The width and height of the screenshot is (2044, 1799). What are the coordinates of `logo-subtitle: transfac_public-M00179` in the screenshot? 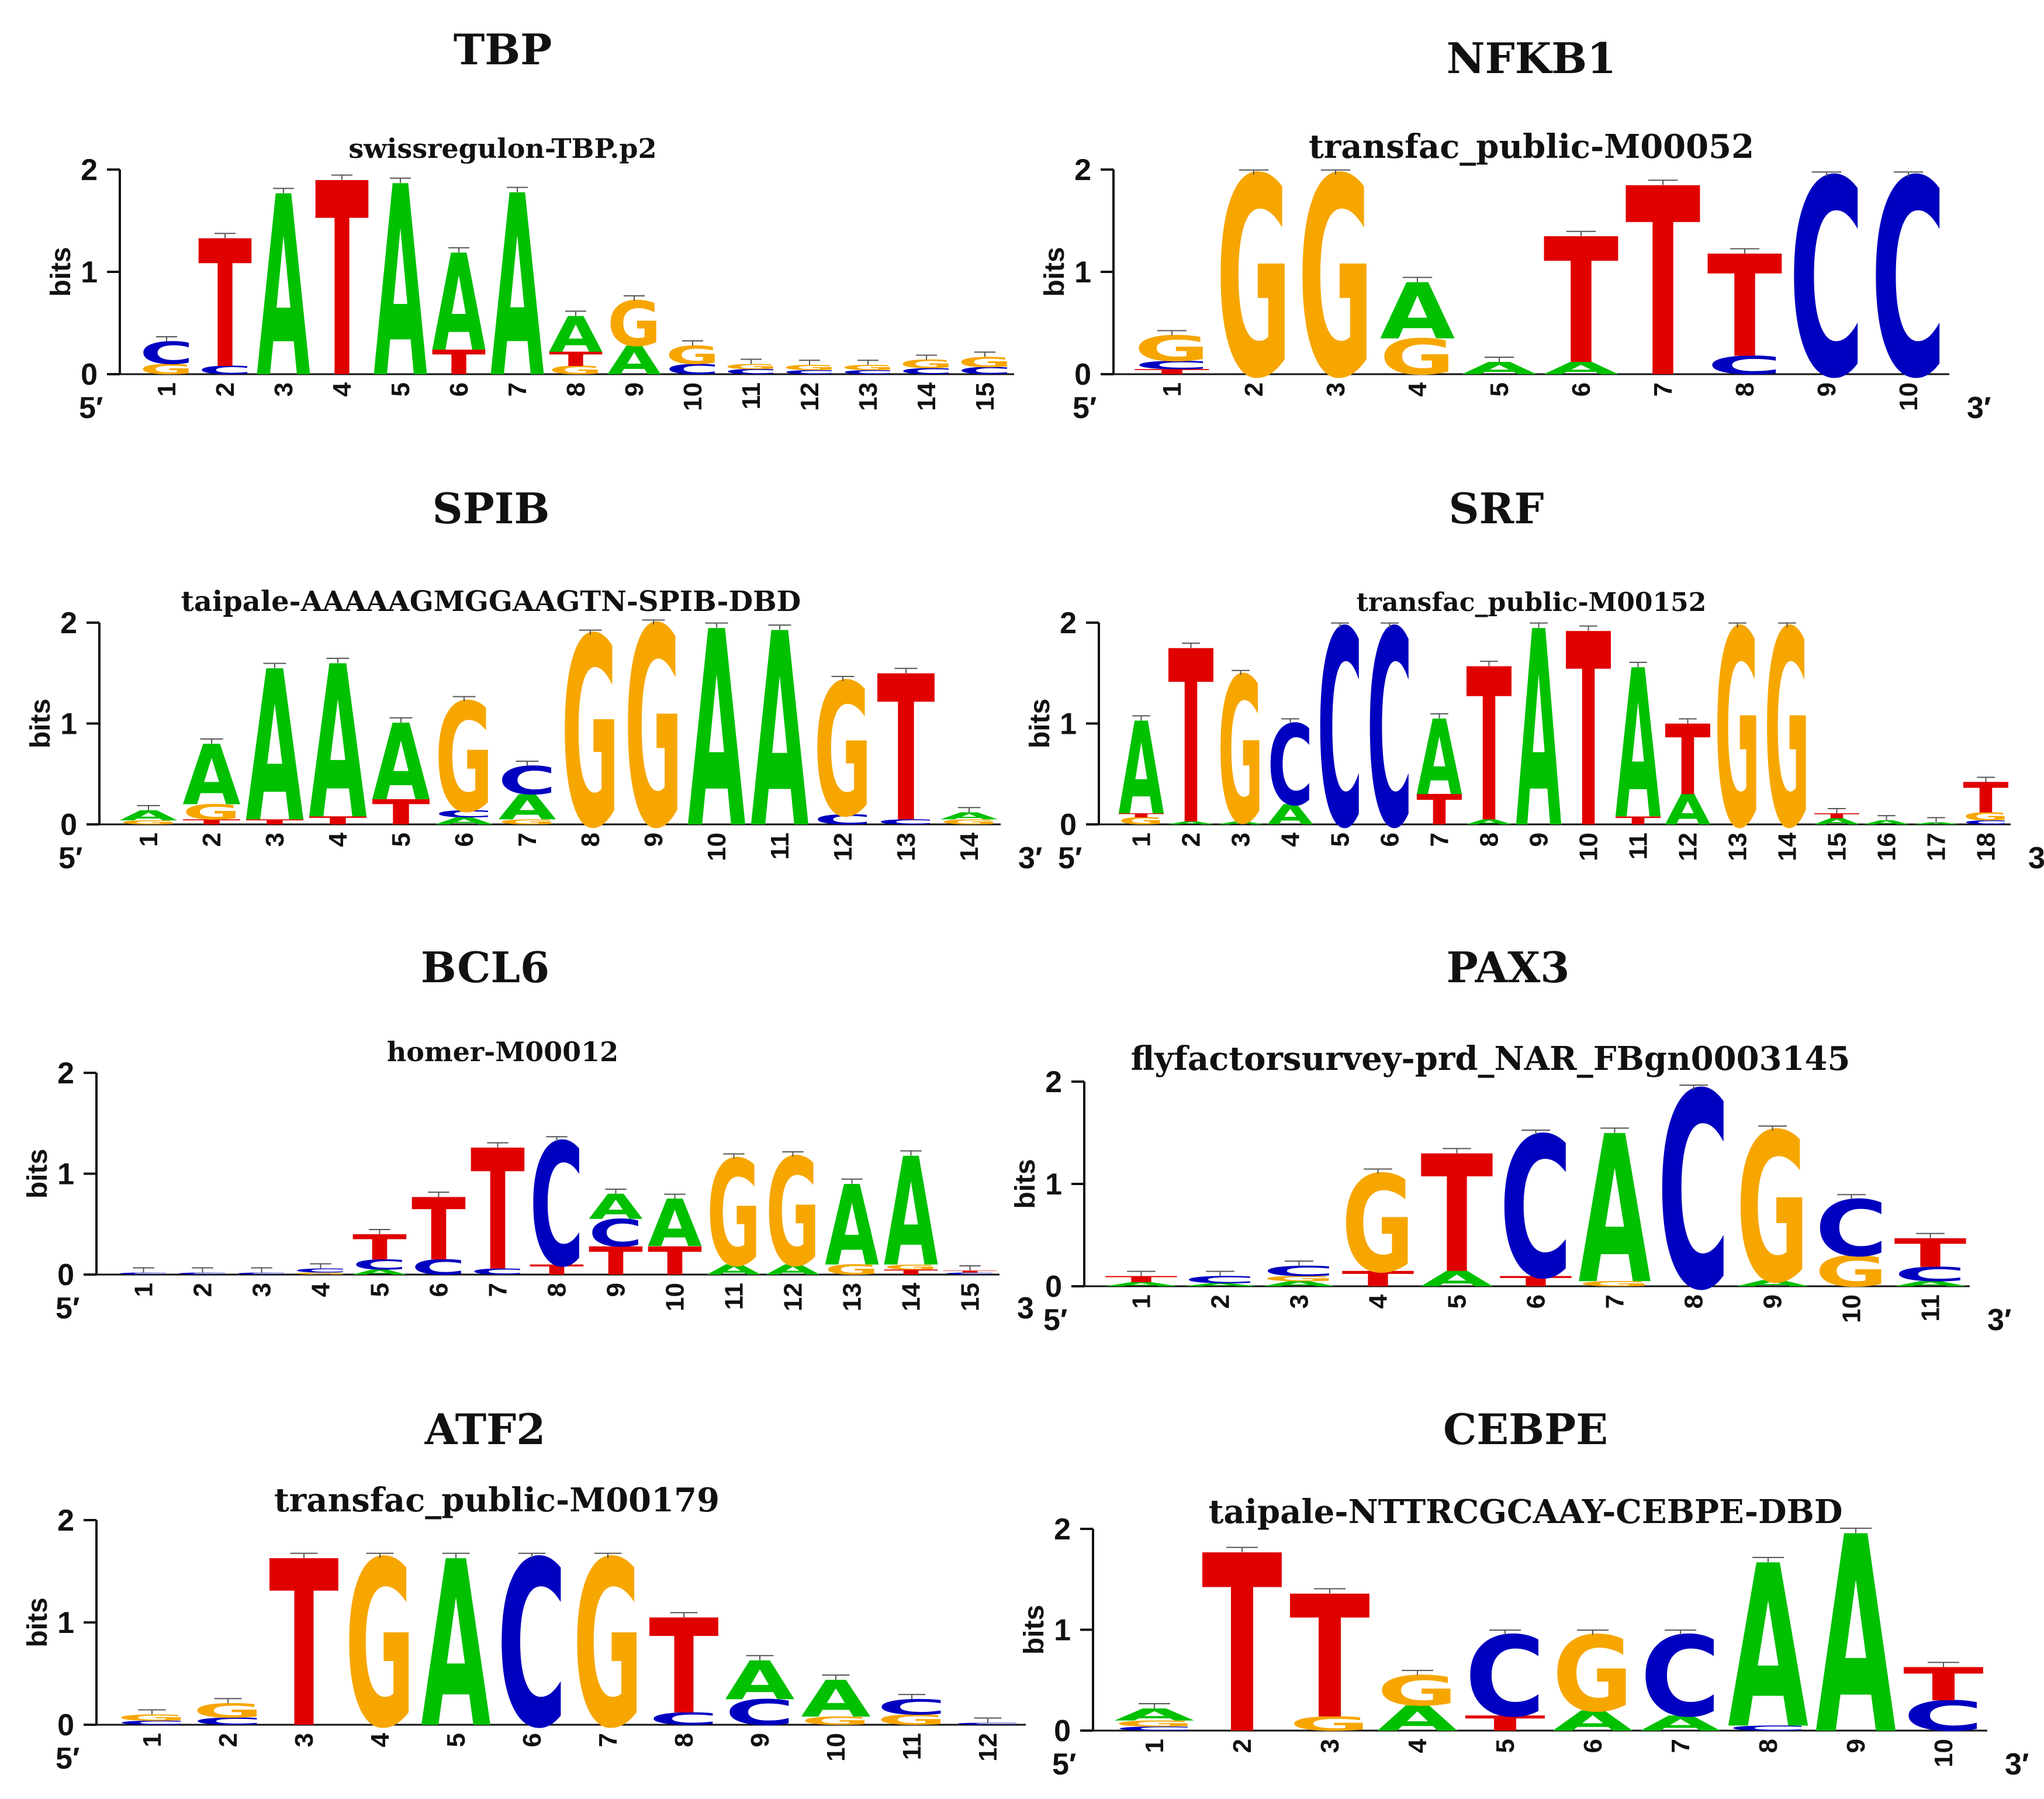 It's located at (497, 1500).